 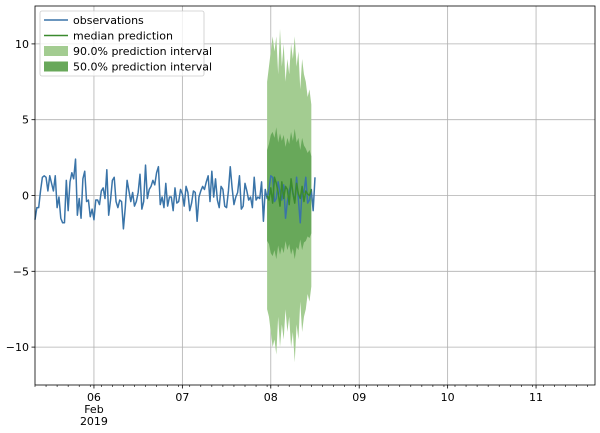 What do you see at coordinates (17, 347) in the screenshot?
I see `y-tick-label: −10` at bounding box center [17, 347].